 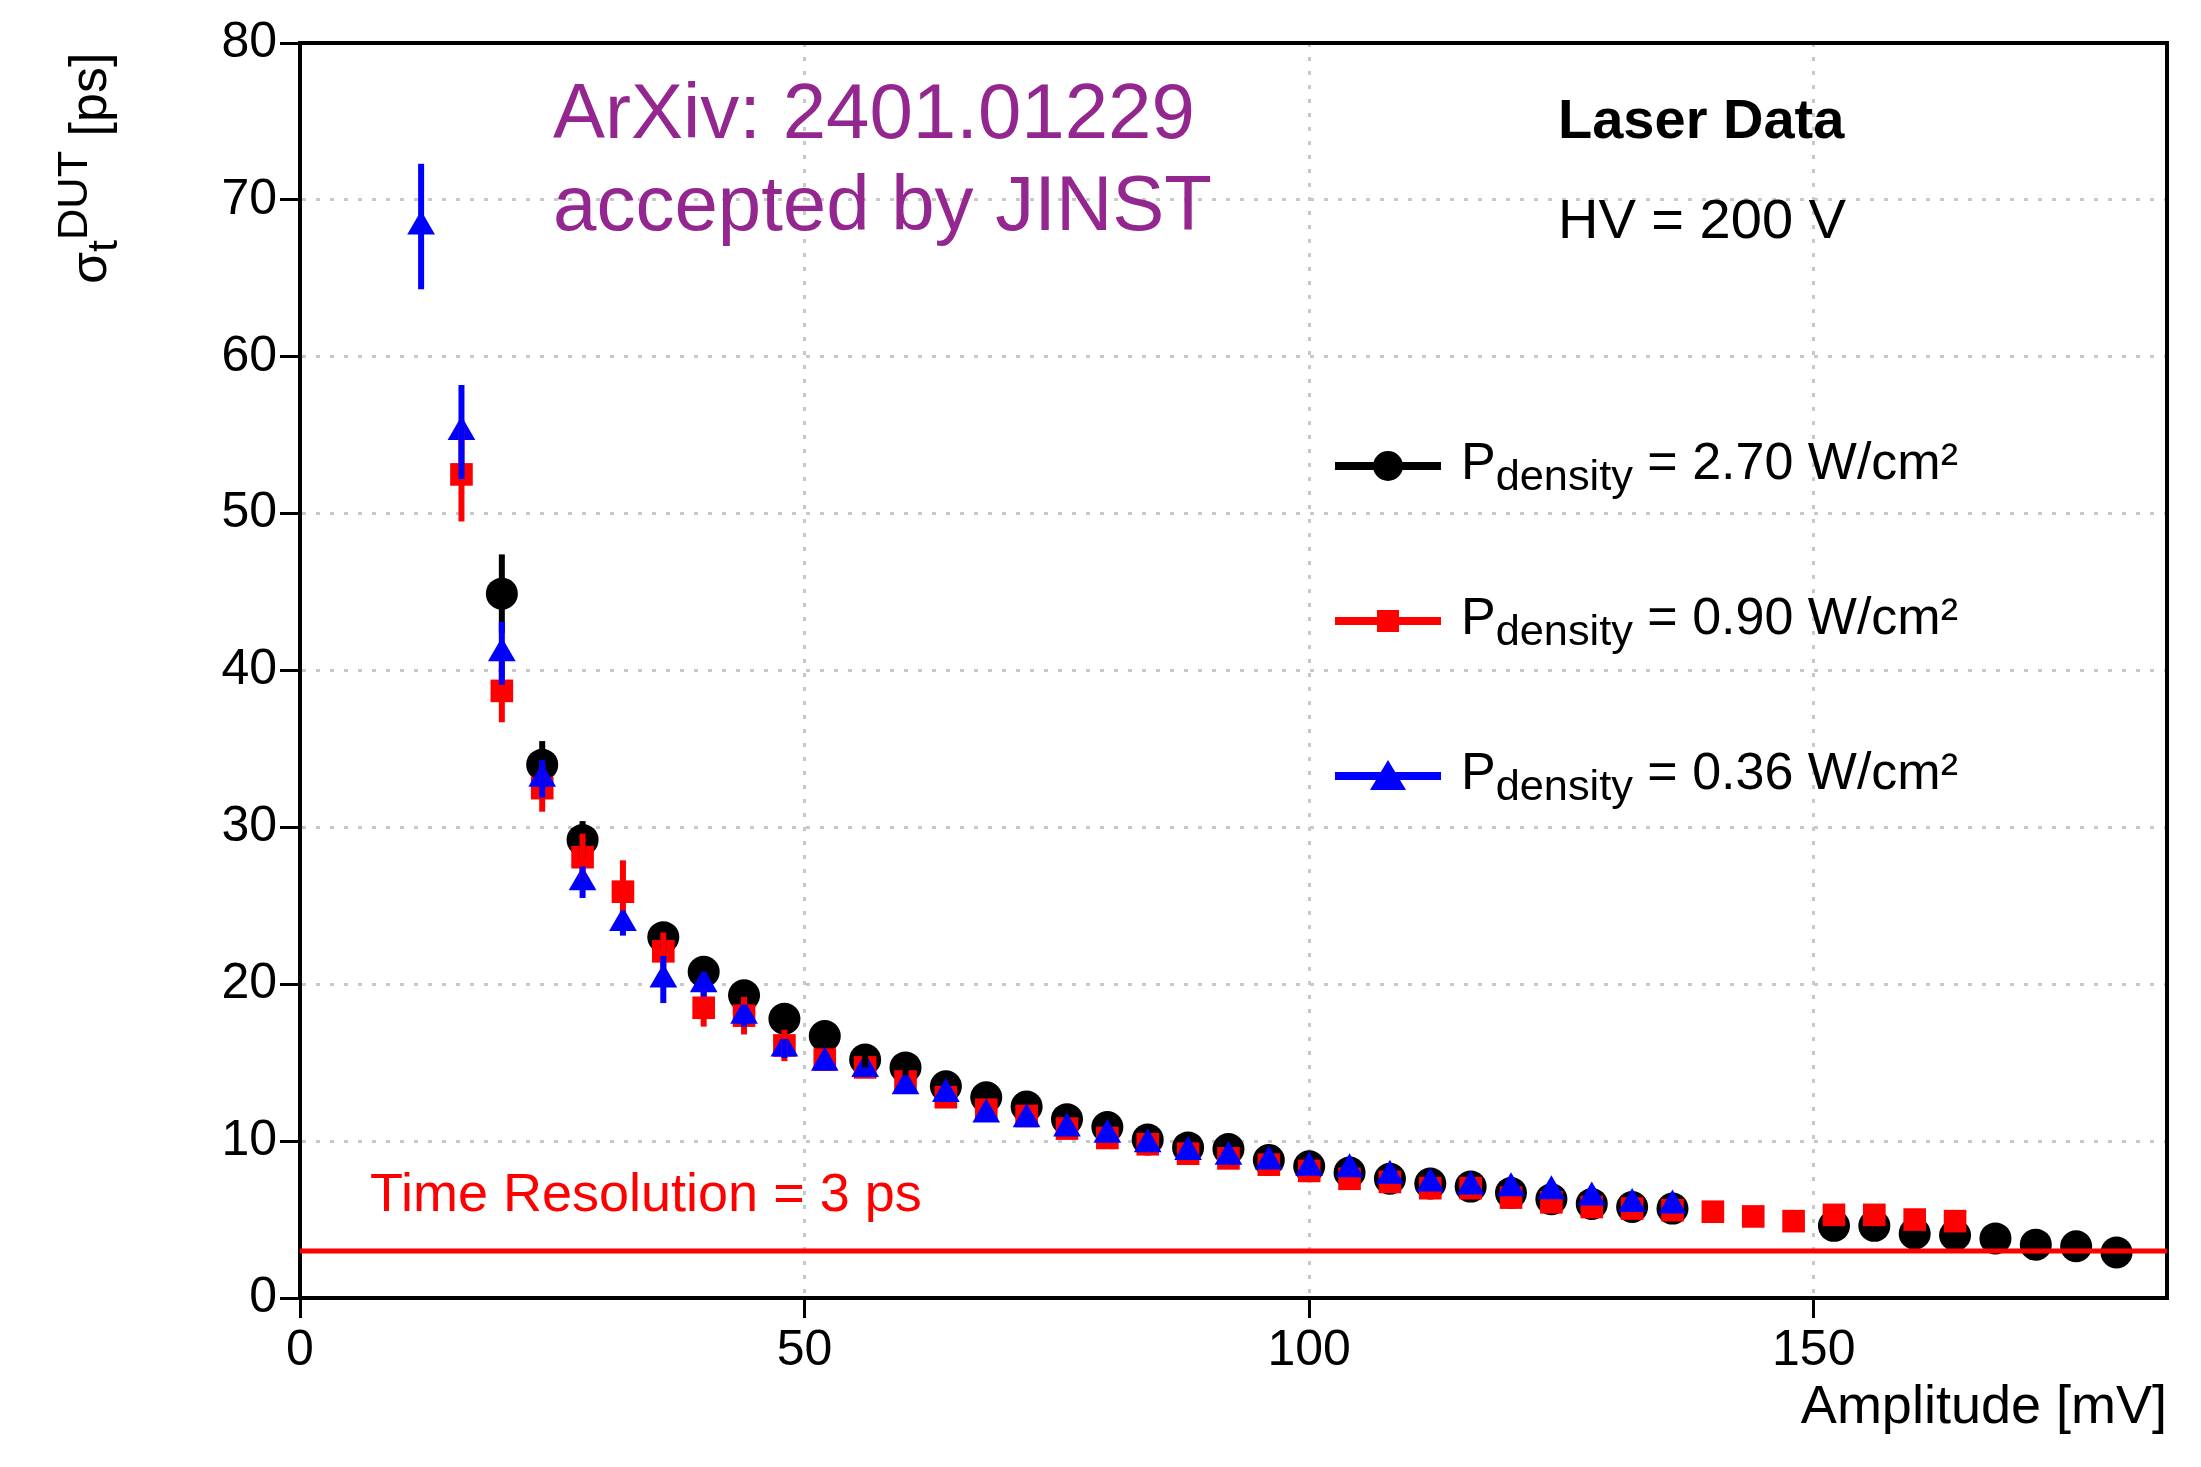 What do you see at coordinates (1709, 465) in the screenshot?
I see `legend-label: P$_{density}$ = 2.70 W/cm²` at bounding box center [1709, 465].